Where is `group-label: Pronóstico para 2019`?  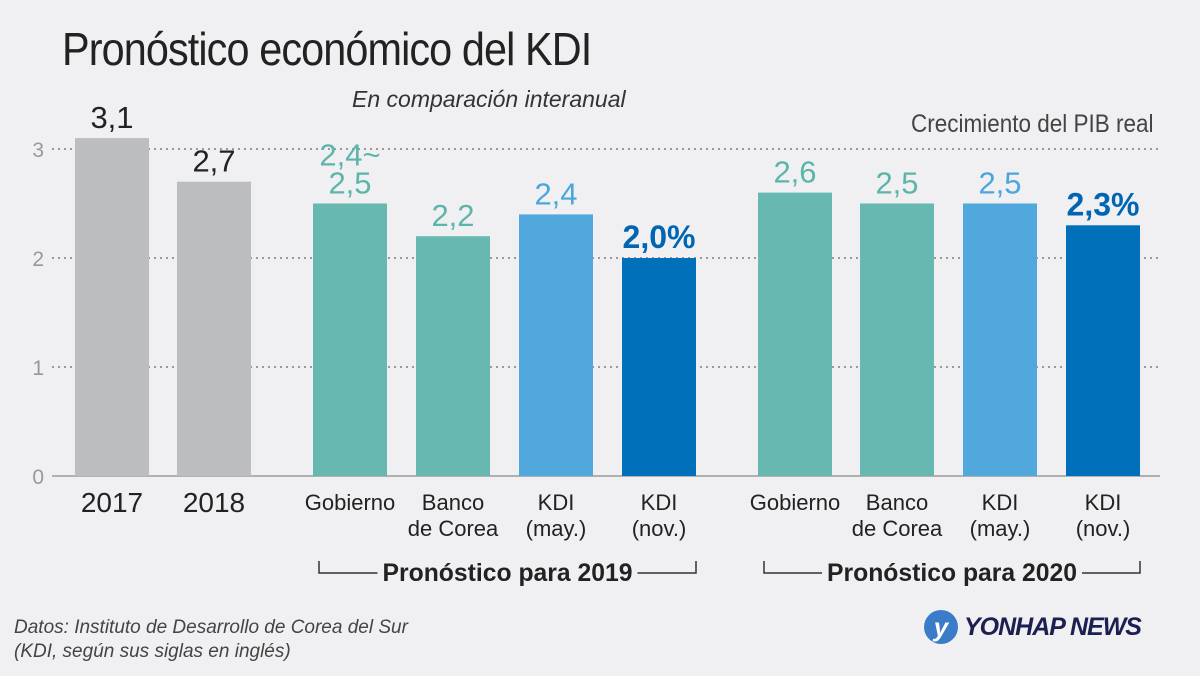
group-label: Pronóstico para 2019 is located at coordinates (508, 573).